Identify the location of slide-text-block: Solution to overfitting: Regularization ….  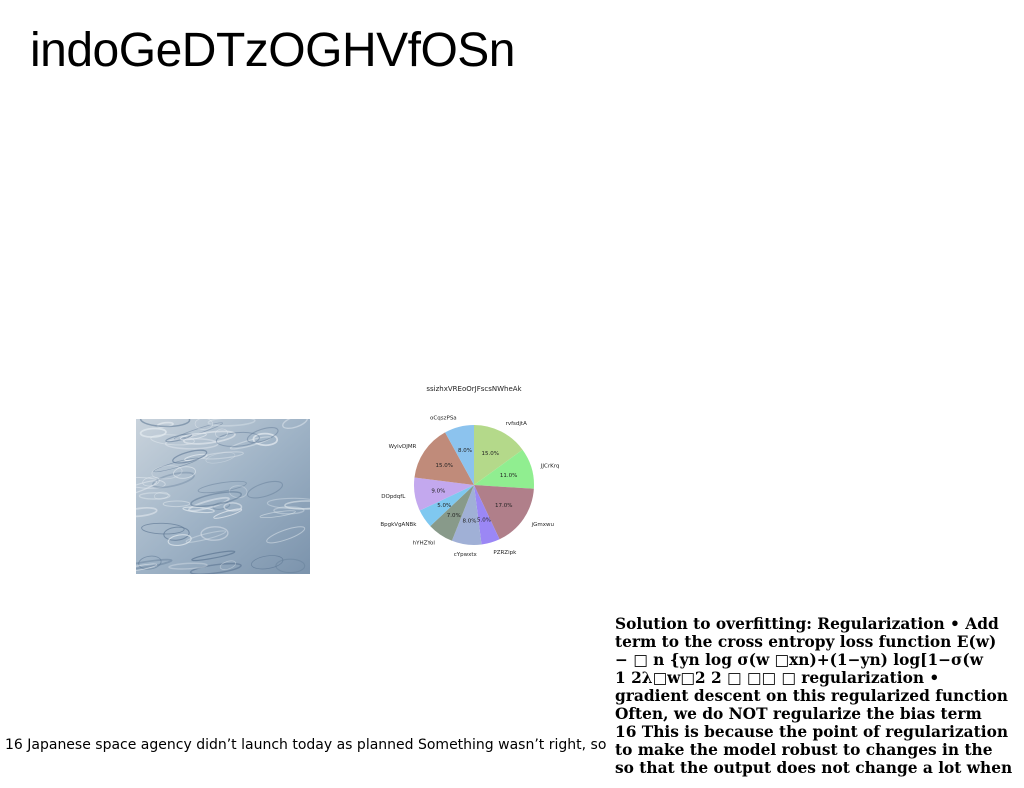
(819, 696).